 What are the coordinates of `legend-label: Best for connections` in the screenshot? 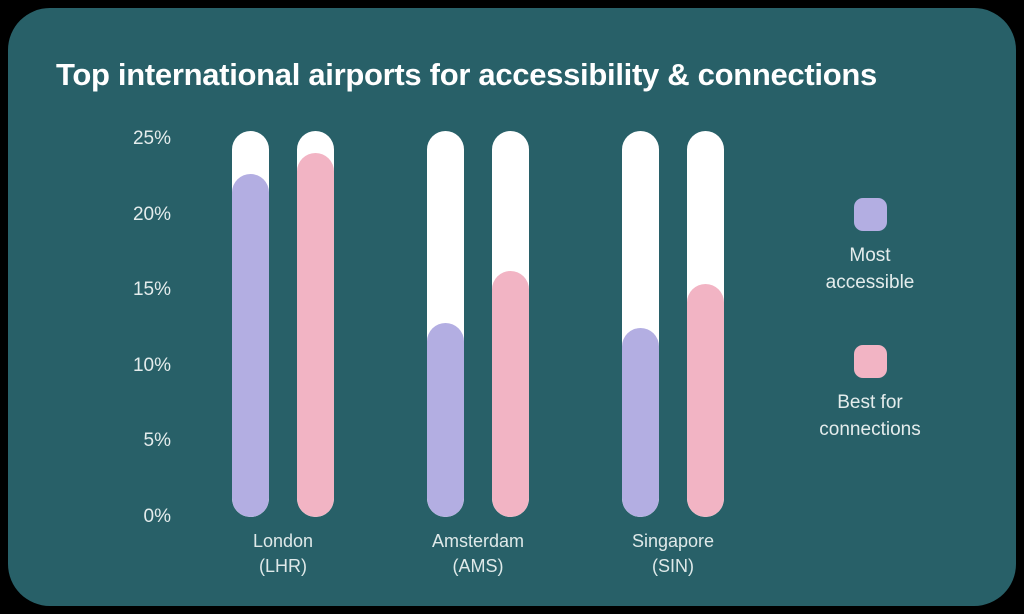 It's located at (870, 415).